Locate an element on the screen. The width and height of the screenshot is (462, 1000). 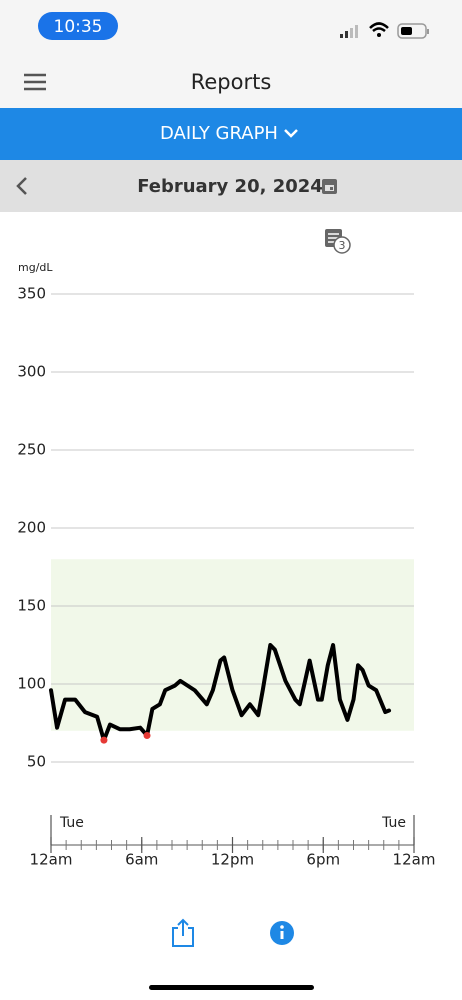
time-pill is located at coordinates (78, 26).